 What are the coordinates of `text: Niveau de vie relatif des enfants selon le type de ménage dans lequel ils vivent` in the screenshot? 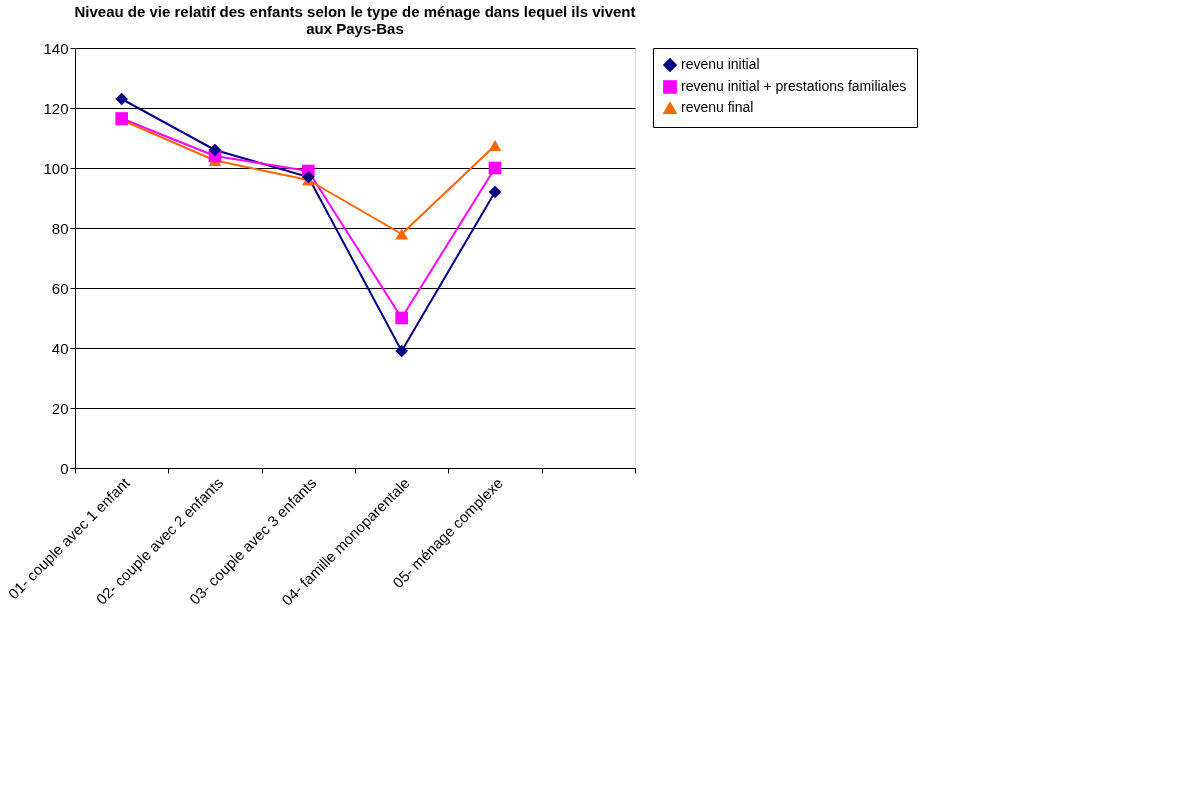 It's located at (355, 11).